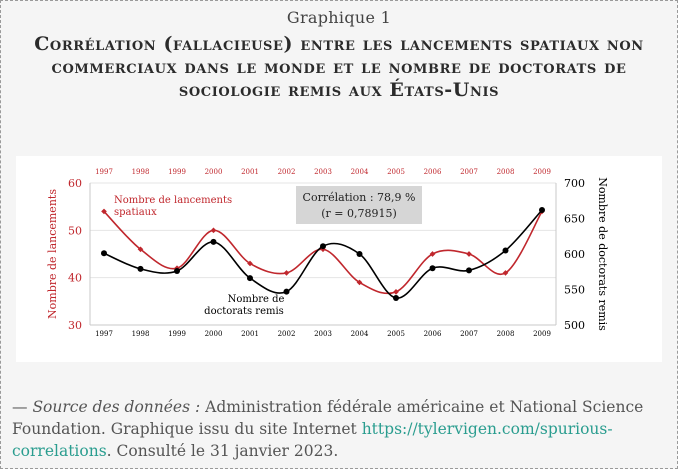 This screenshot has width=678, height=469. I want to click on left-tick-label: 40, so click(75, 278).